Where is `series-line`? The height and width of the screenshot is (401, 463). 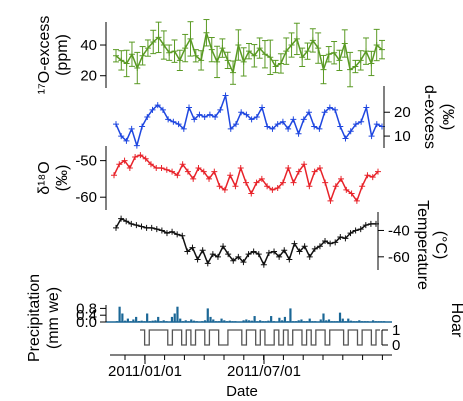 series-line is located at coordinates (249, 120).